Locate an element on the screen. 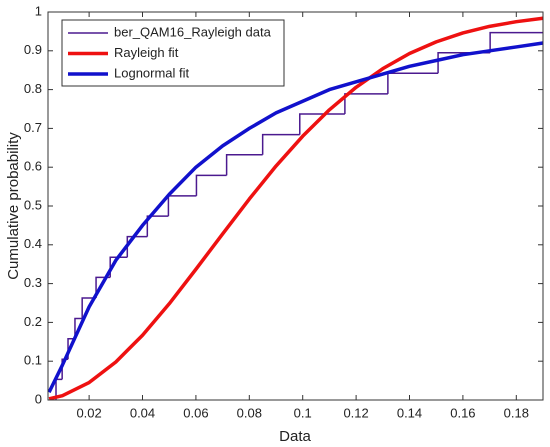 This screenshot has width=550, height=447. x-tick-label: 0.08 is located at coordinates (249, 412).